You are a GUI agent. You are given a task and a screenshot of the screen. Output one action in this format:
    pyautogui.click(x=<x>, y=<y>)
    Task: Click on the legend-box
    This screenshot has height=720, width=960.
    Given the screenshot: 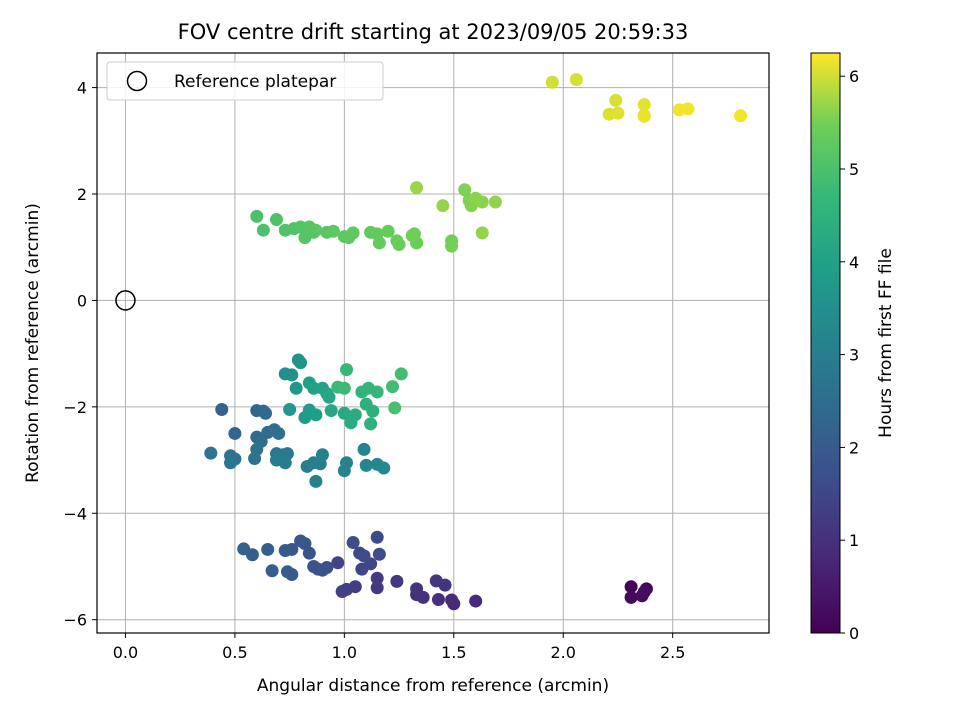 What is the action you would take?
    pyautogui.click(x=245, y=81)
    